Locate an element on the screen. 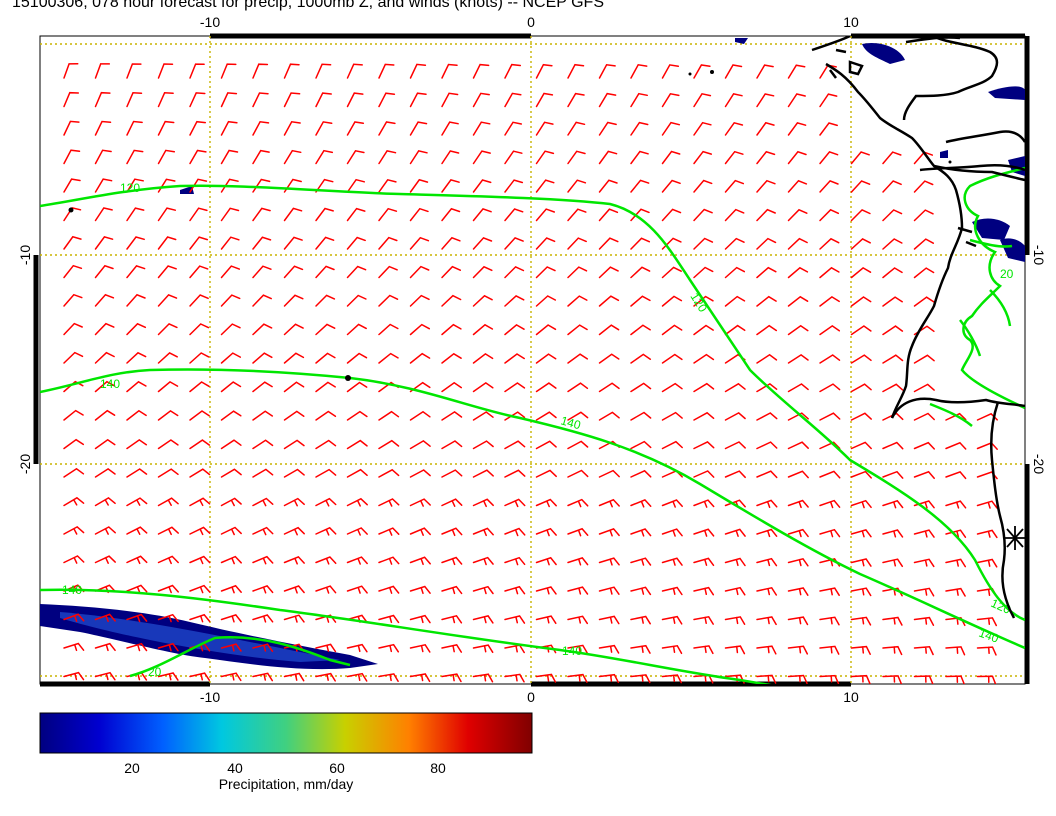 The height and width of the screenshot is (816, 1056). right-tick-label: -20 is located at coordinates (1039, 464).